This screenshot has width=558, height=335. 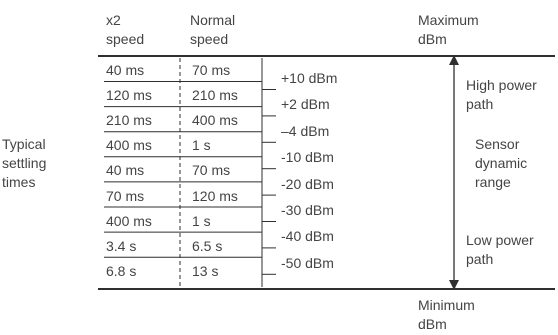 I want to click on typical-settling-times-line1: Typical, so click(x=24, y=144).